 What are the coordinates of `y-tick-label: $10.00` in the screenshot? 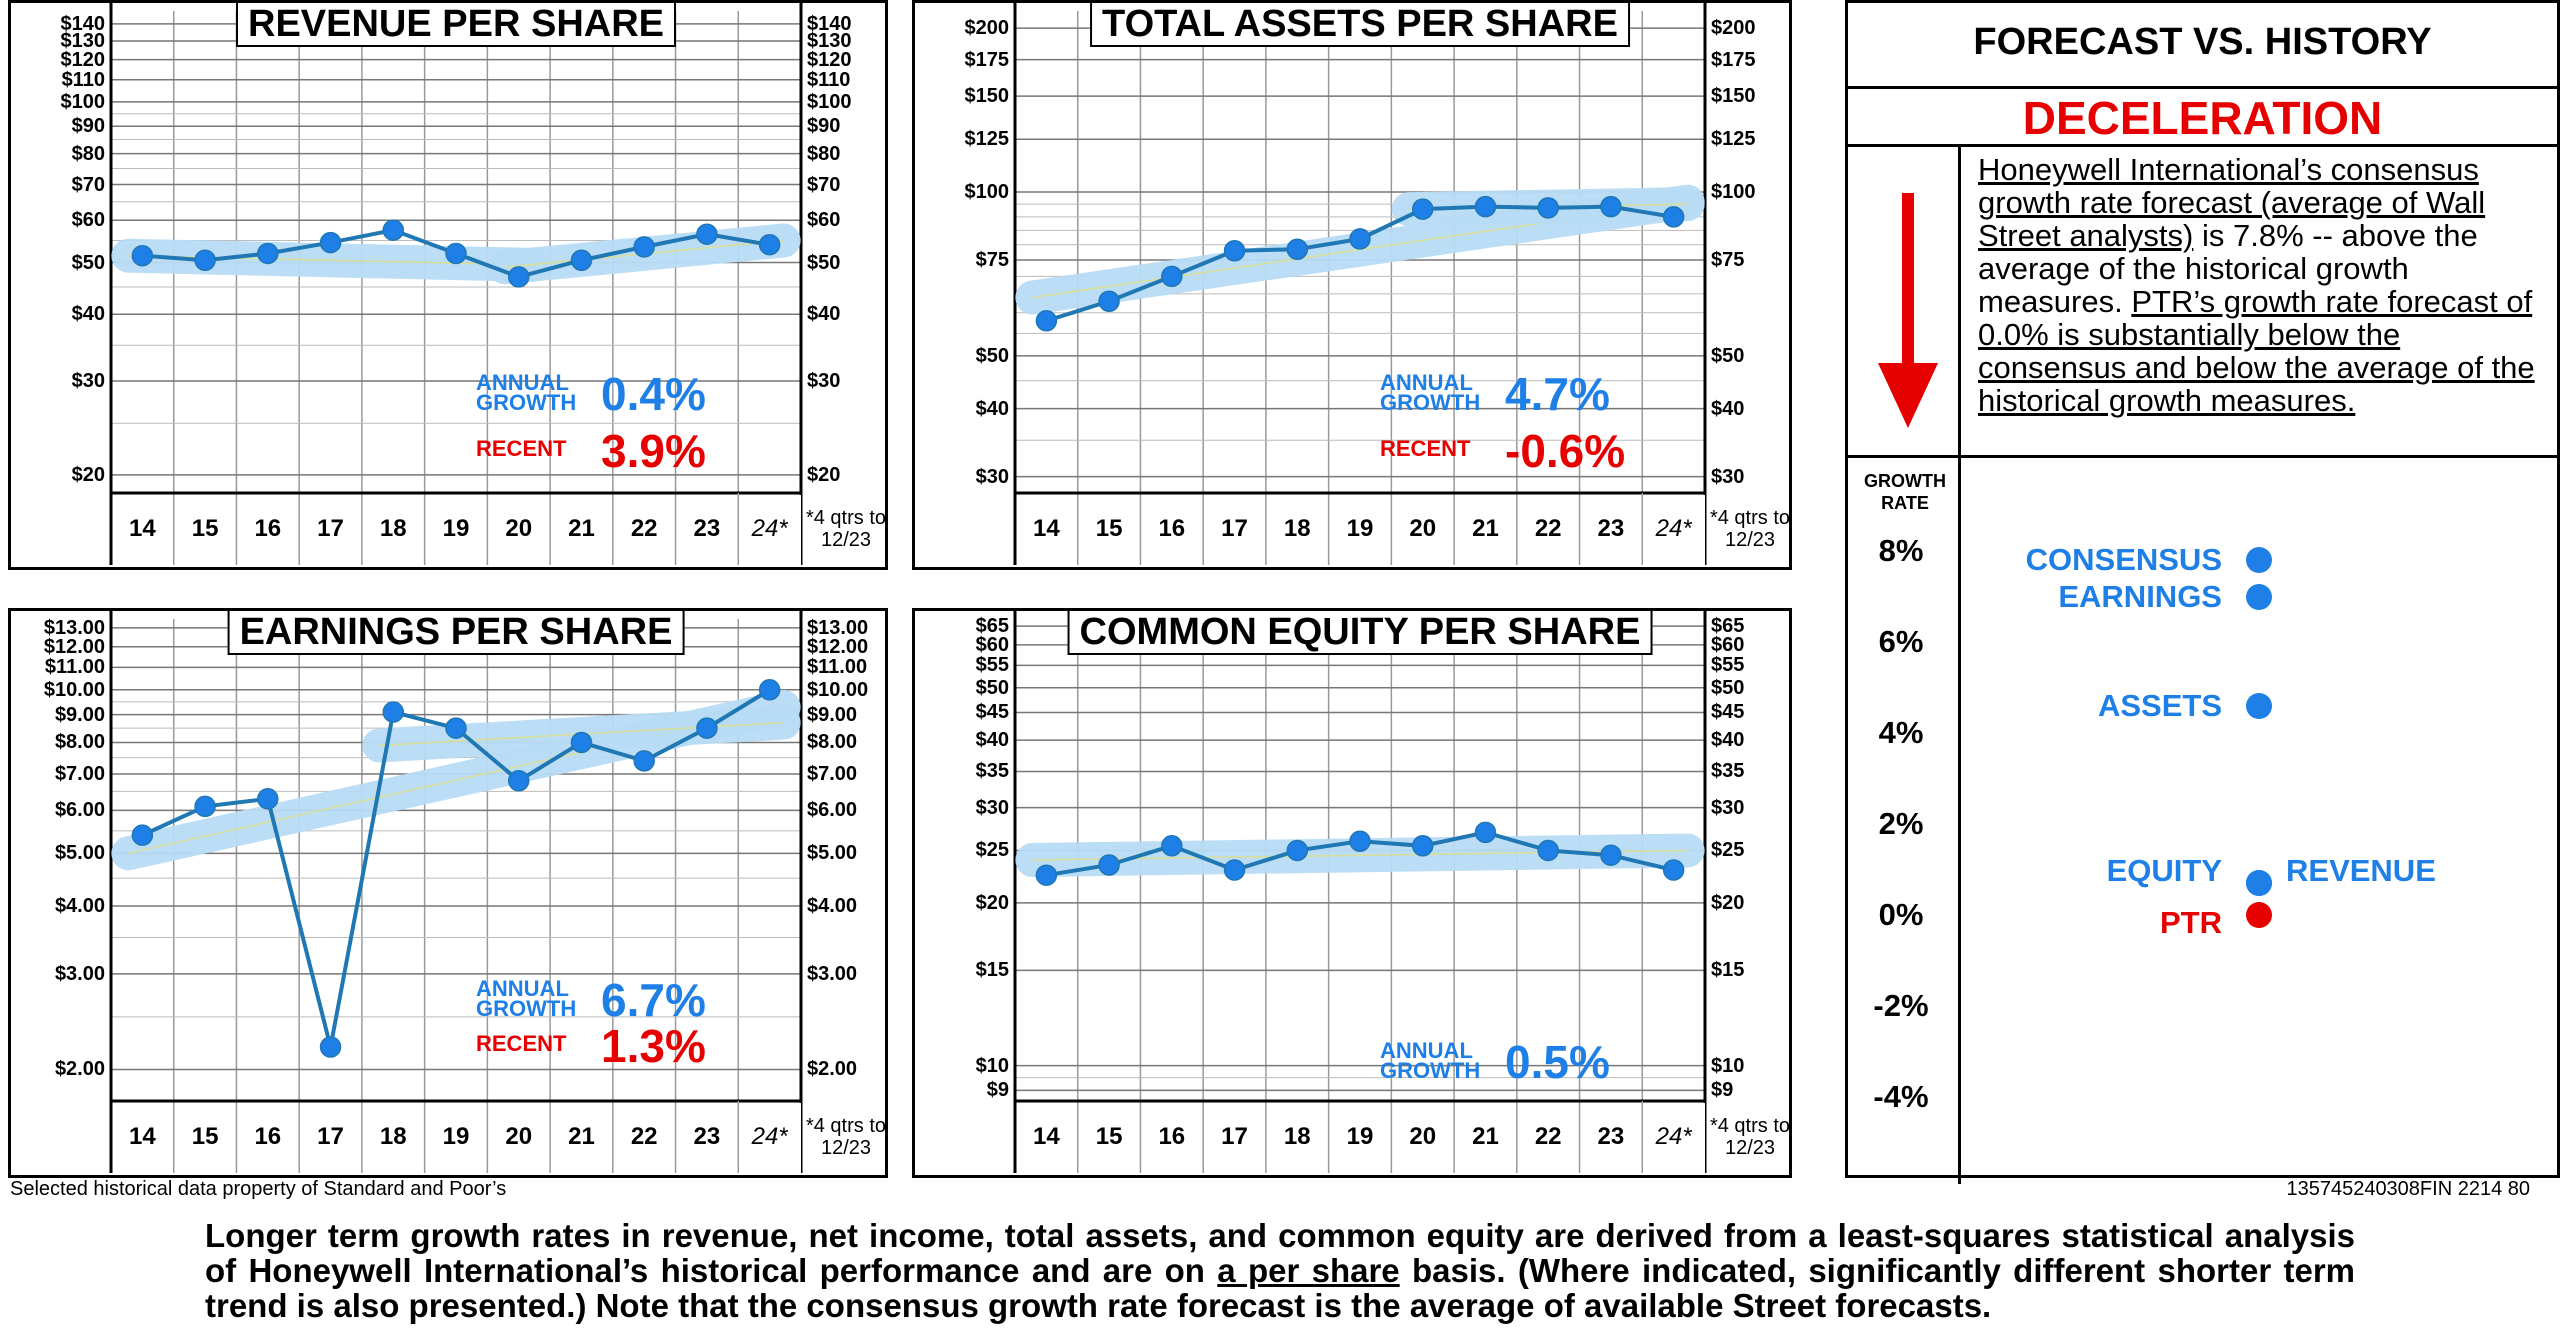 It's located at (838, 689).